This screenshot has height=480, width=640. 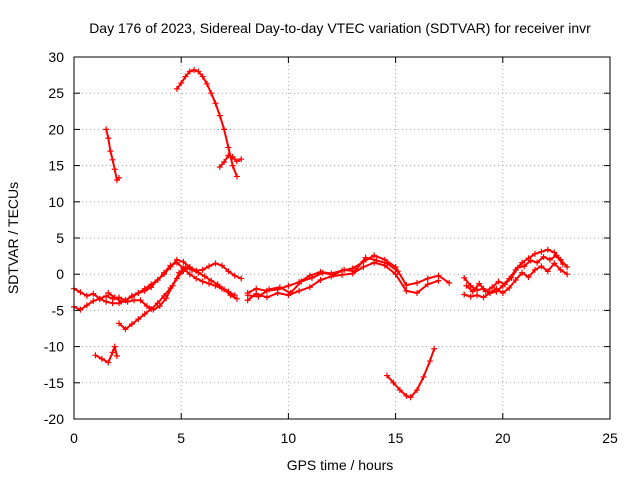 I want to click on x-tick-label: 20, so click(x=503, y=438).